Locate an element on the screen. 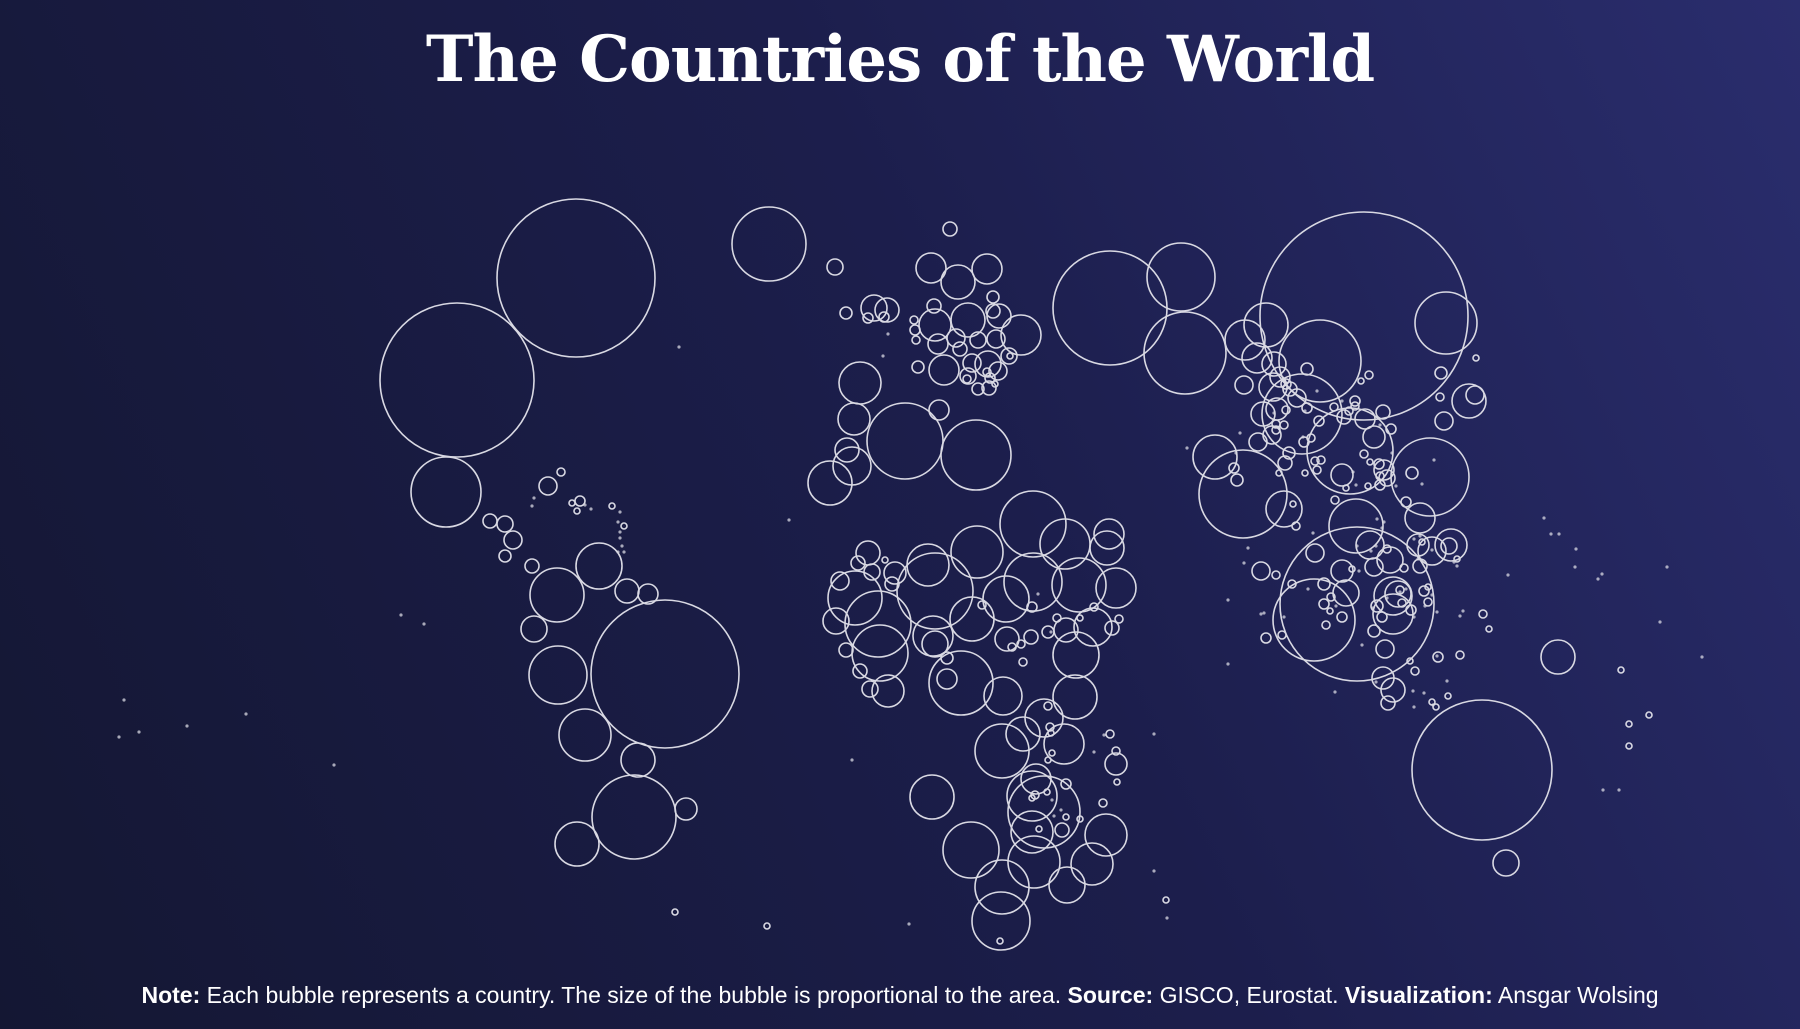 This screenshot has width=1800, height=1029. visualization-text: Ansgar Wolsing is located at coordinates (1575, 995).